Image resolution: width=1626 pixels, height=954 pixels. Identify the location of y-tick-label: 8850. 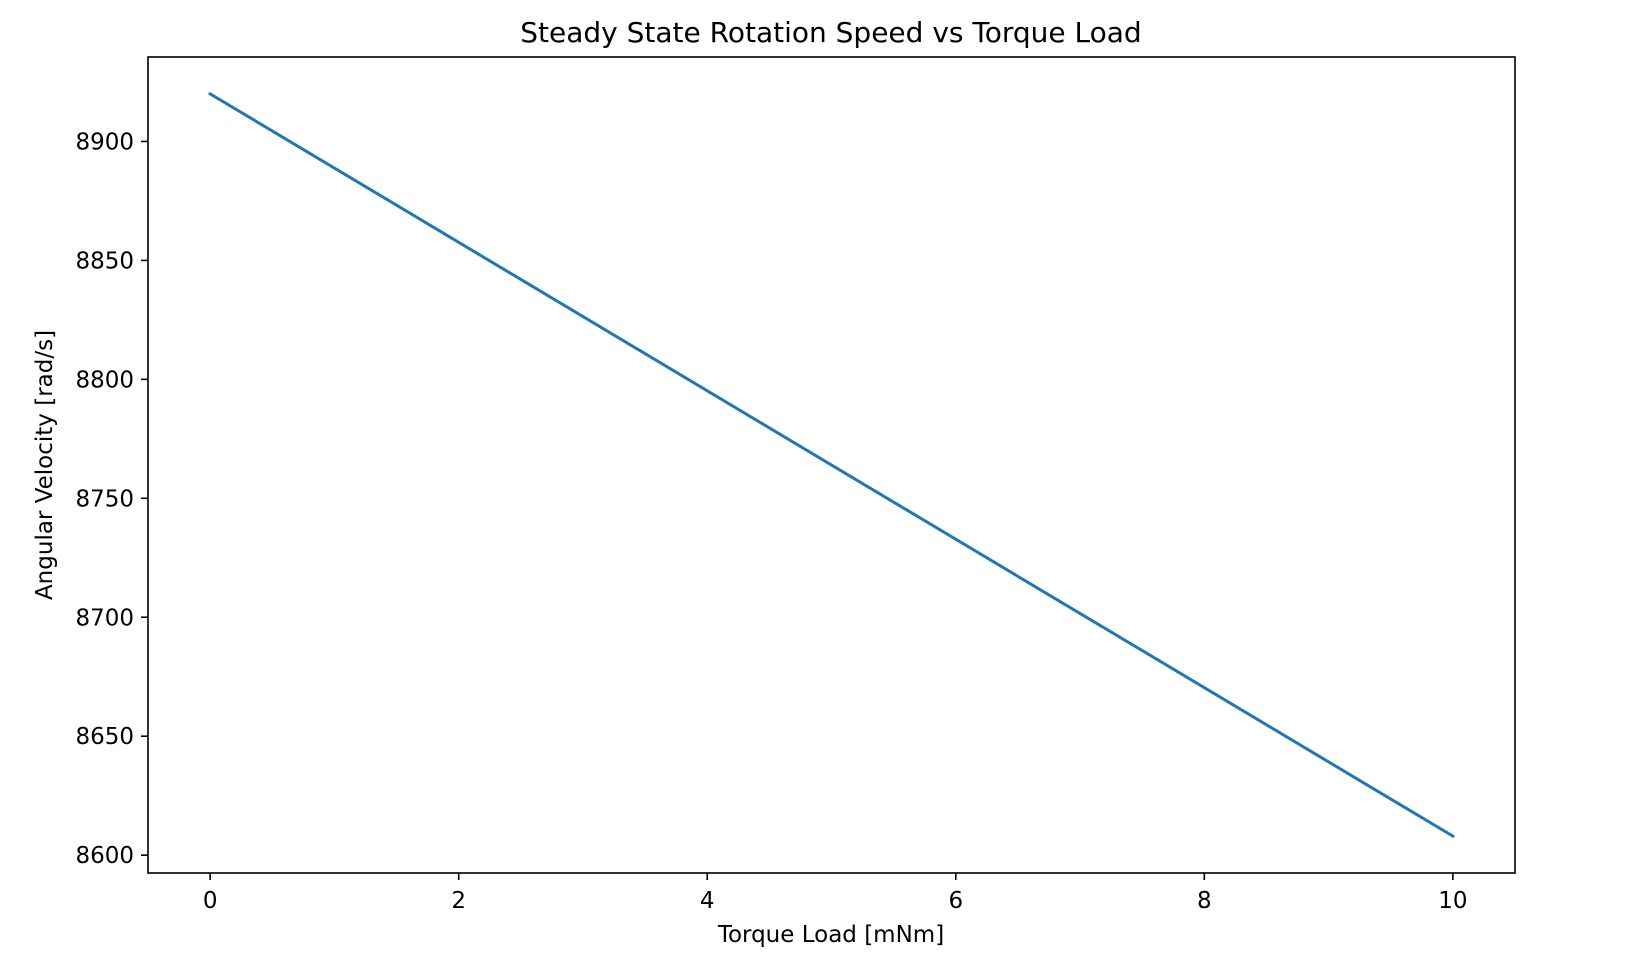
(104, 261).